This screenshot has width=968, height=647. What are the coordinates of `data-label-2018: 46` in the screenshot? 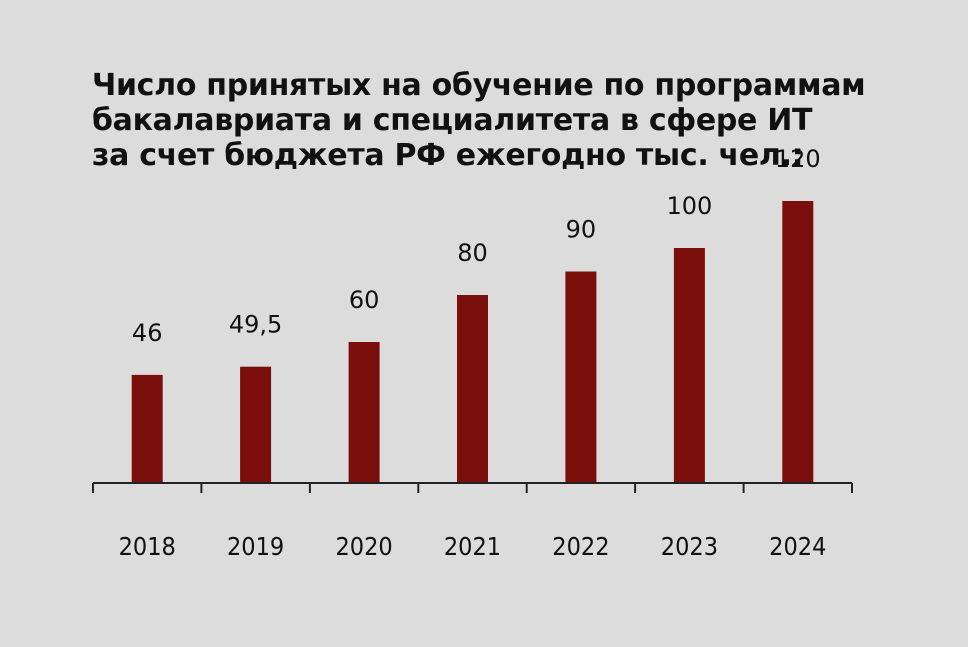 It's located at (147, 333).